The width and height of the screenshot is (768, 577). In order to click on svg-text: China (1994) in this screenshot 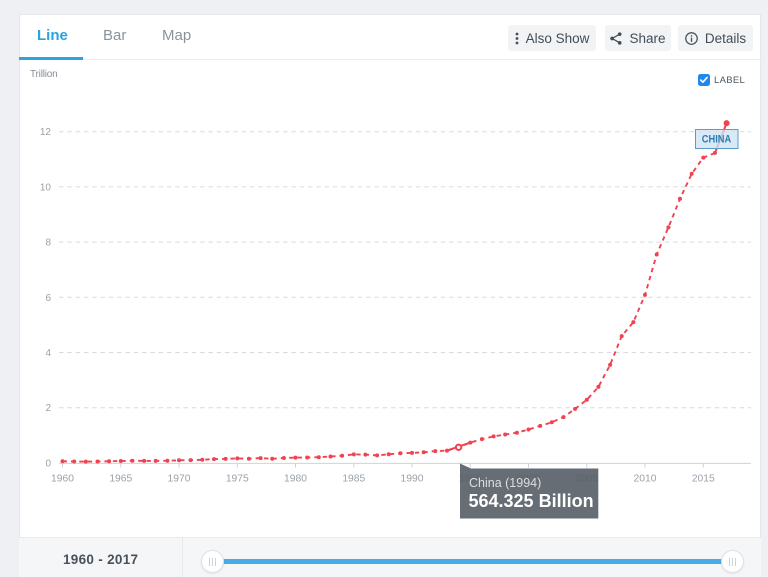, I will do `click(505, 483)`.